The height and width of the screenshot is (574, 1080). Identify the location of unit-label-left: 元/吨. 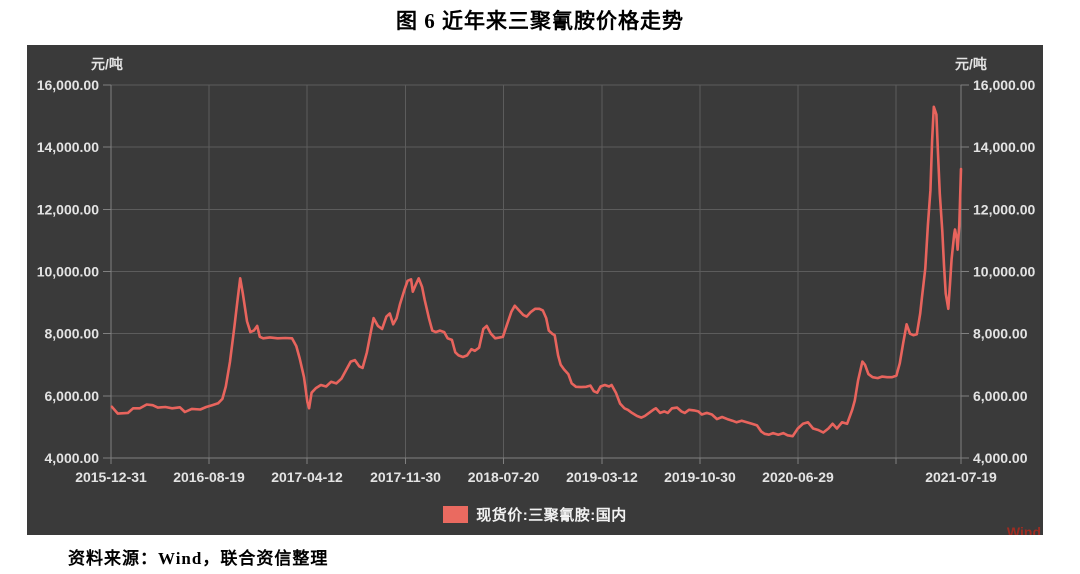
(107, 64).